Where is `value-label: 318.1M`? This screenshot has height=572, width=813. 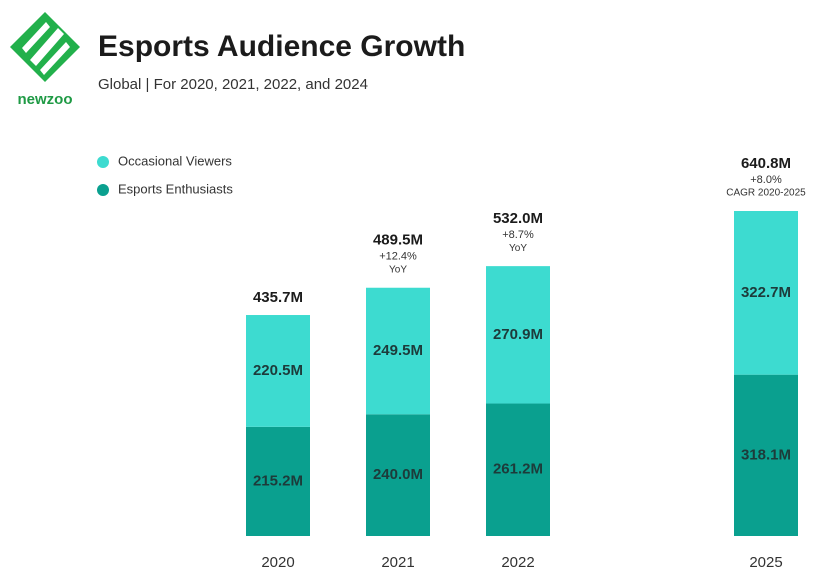
value-label: 318.1M is located at coordinates (766, 454).